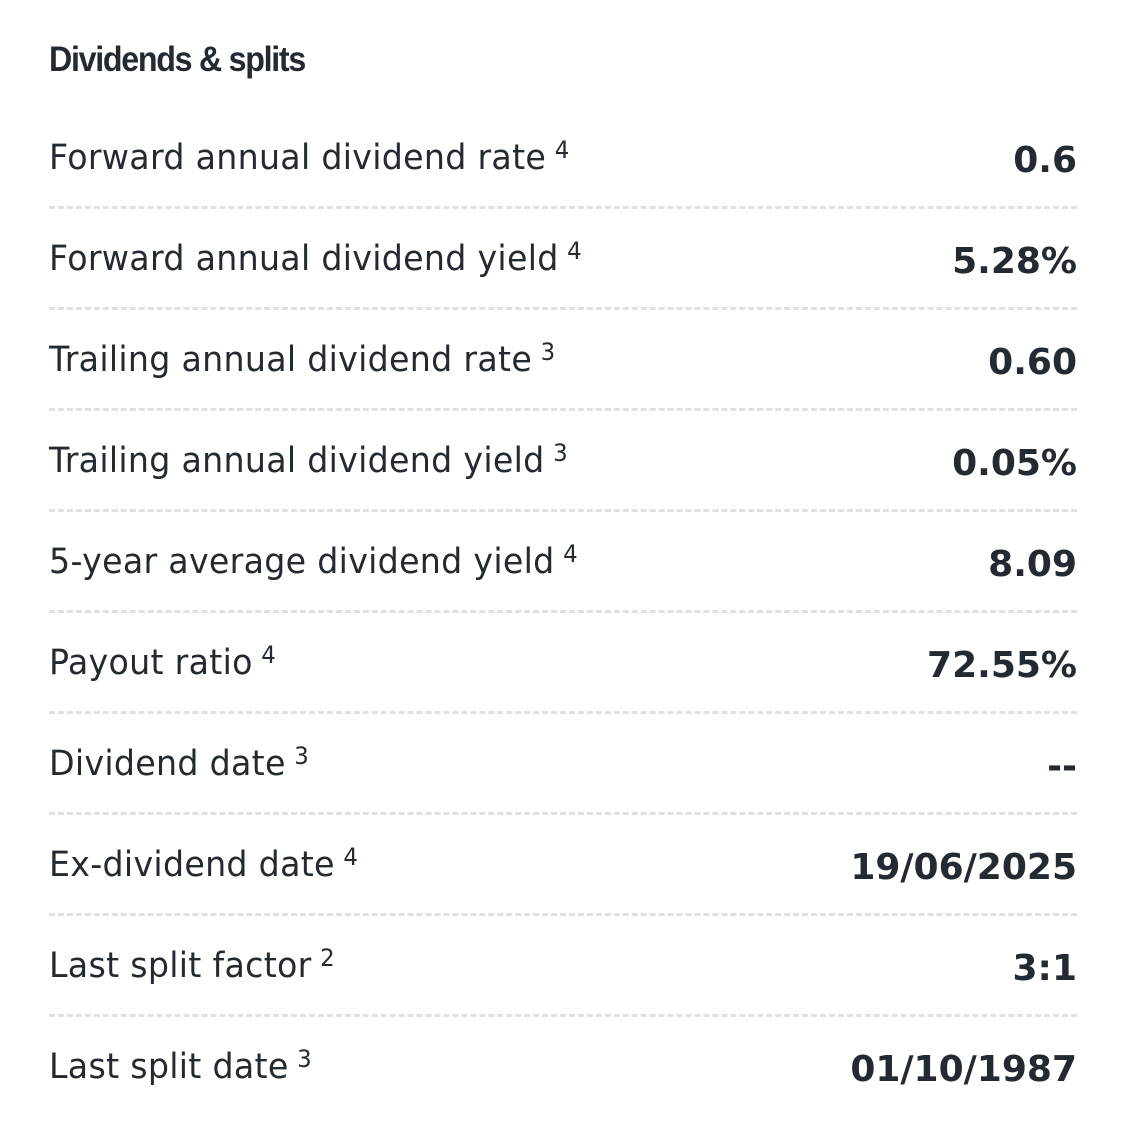 The image size is (1125, 1133). What do you see at coordinates (563, 764) in the screenshot?
I see `stat-row-dividend-date: Dividend date 3 --` at bounding box center [563, 764].